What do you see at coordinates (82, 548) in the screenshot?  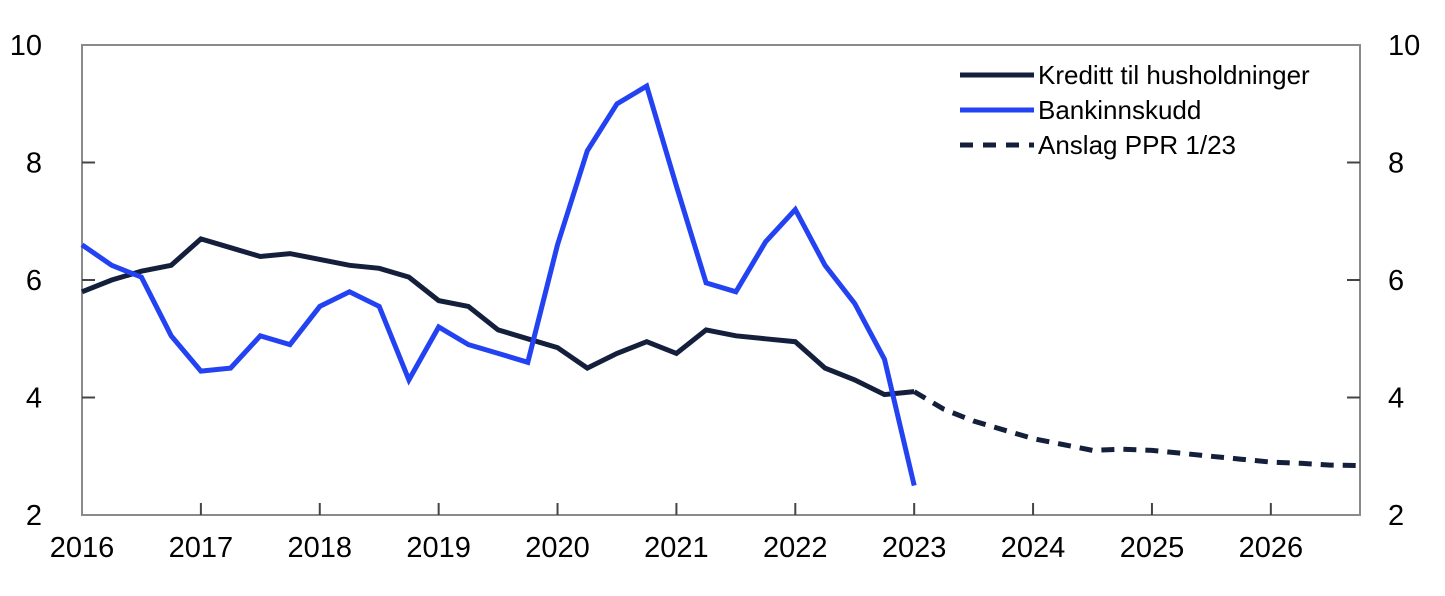 I see `x-tick-label: 2016` at bounding box center [82, 548].